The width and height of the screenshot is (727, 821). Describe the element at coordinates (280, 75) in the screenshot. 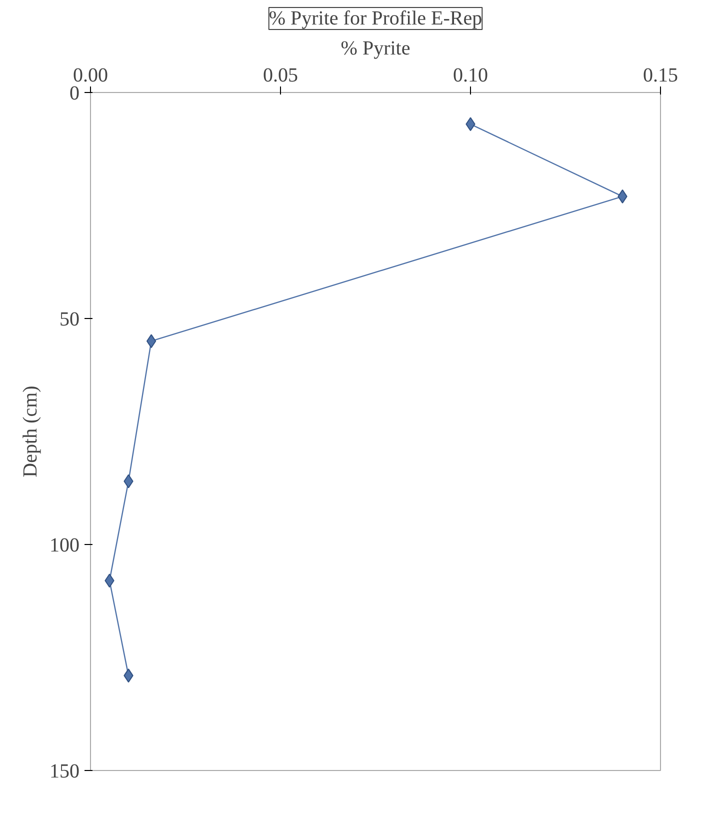

I see `x-tick-label: 0.05` at that location.